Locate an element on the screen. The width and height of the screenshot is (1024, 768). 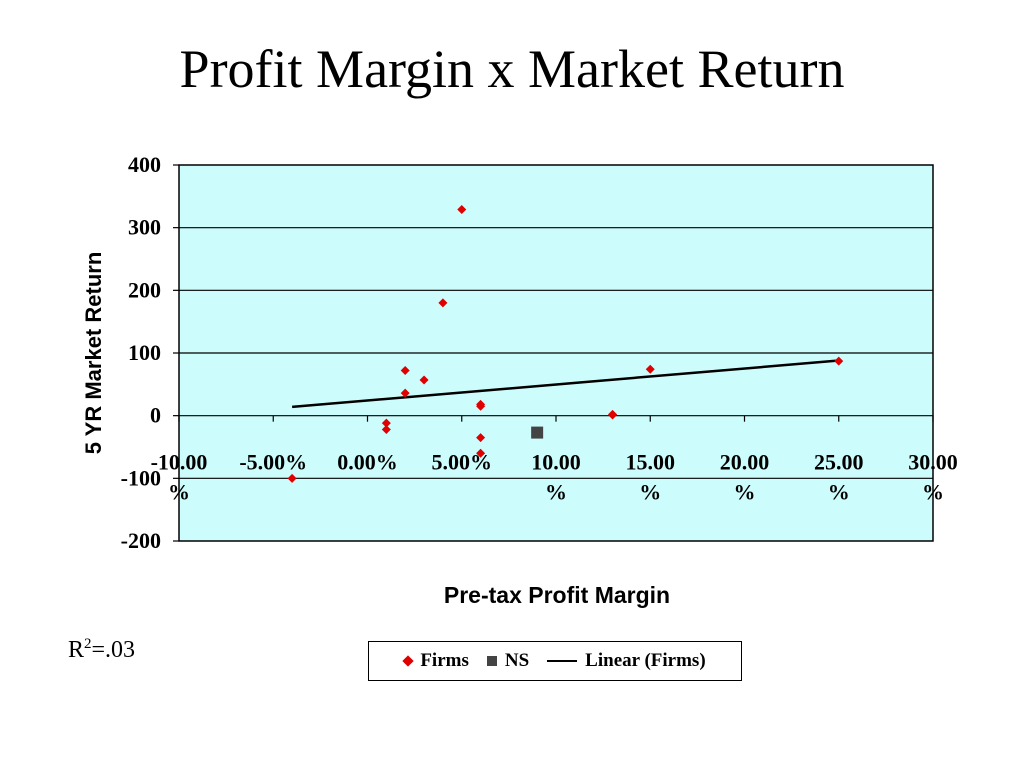
diamond-marker-icon is located at coordinates (408, 661).